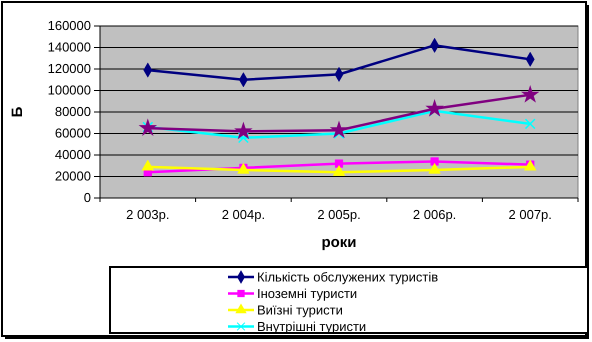 The image size is (592, 342). I want to click on legend-label: Кількість обслужених туристів, so click(347, 277).